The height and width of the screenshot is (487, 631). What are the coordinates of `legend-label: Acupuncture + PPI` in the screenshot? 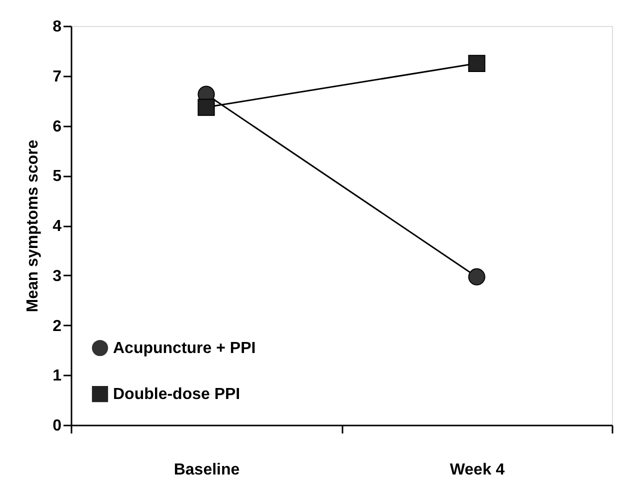 It's located at (184, 348).